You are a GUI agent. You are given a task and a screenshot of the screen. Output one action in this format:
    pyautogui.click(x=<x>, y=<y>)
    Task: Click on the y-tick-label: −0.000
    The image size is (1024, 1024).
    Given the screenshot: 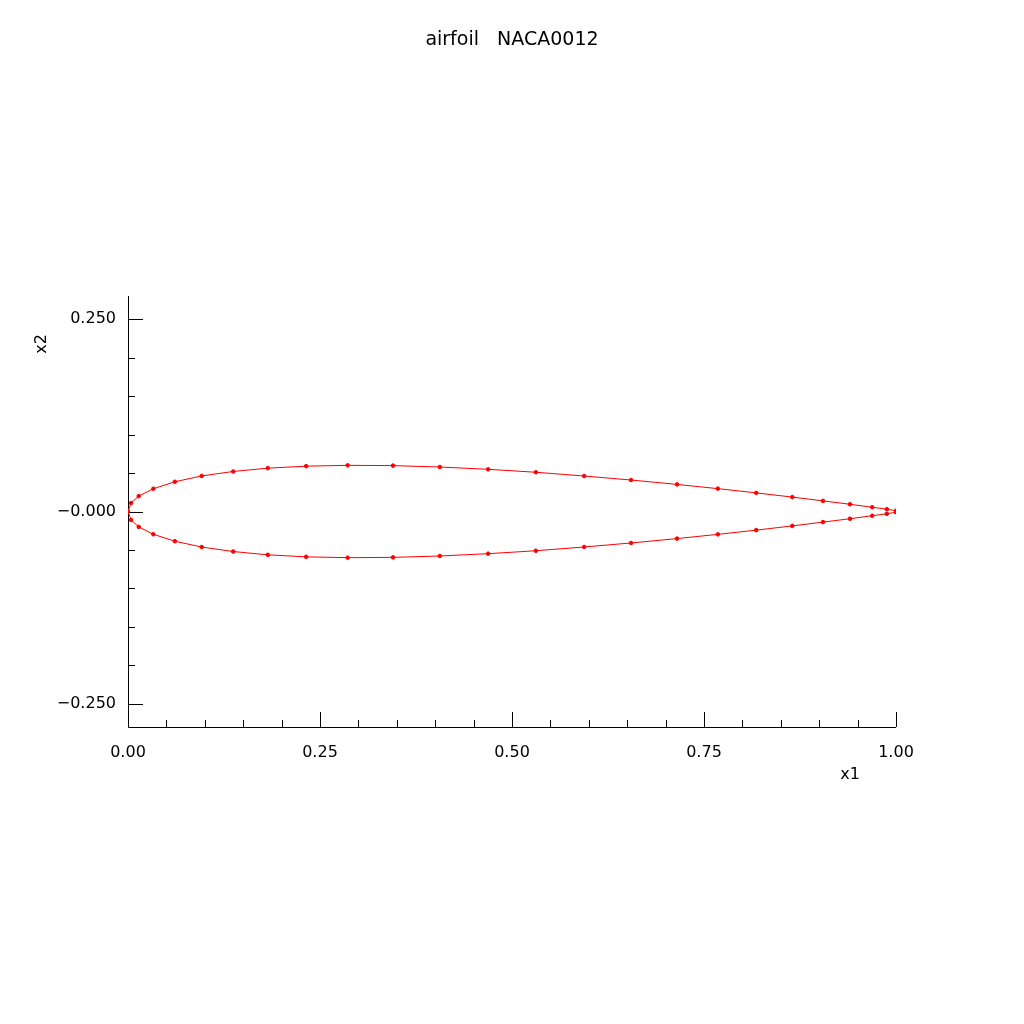 What is the action you would take?
    pyautogui.click(x=86, y=510)
    